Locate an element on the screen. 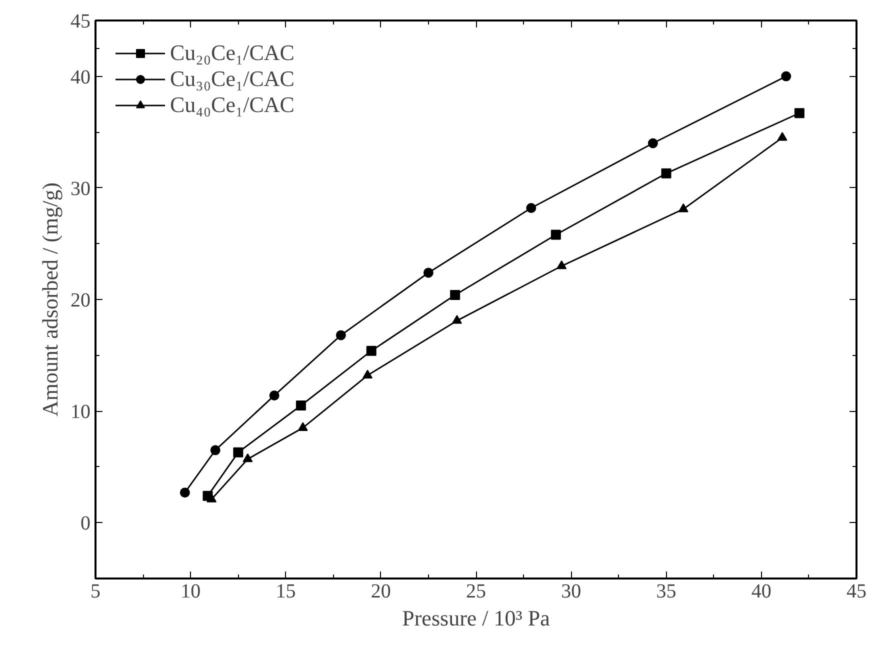  y-tick-label: 30 is located at coordinates (80, 189).